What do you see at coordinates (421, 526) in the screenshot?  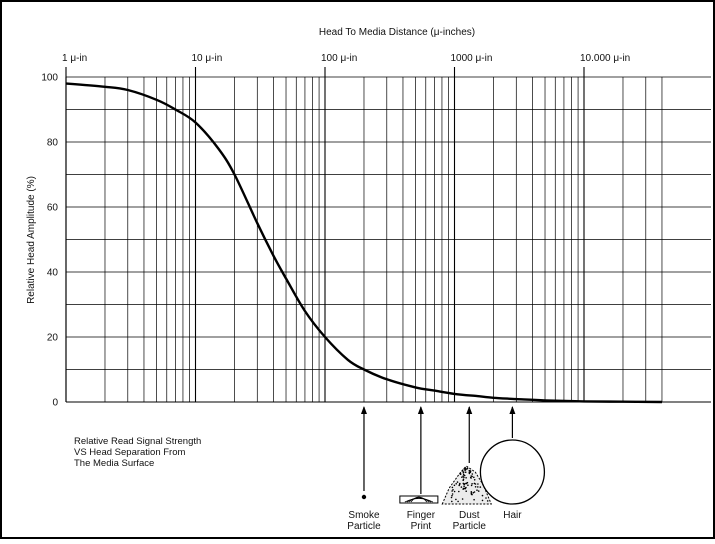 I see `annotation-label: Print` at bounding box center [421, 526].